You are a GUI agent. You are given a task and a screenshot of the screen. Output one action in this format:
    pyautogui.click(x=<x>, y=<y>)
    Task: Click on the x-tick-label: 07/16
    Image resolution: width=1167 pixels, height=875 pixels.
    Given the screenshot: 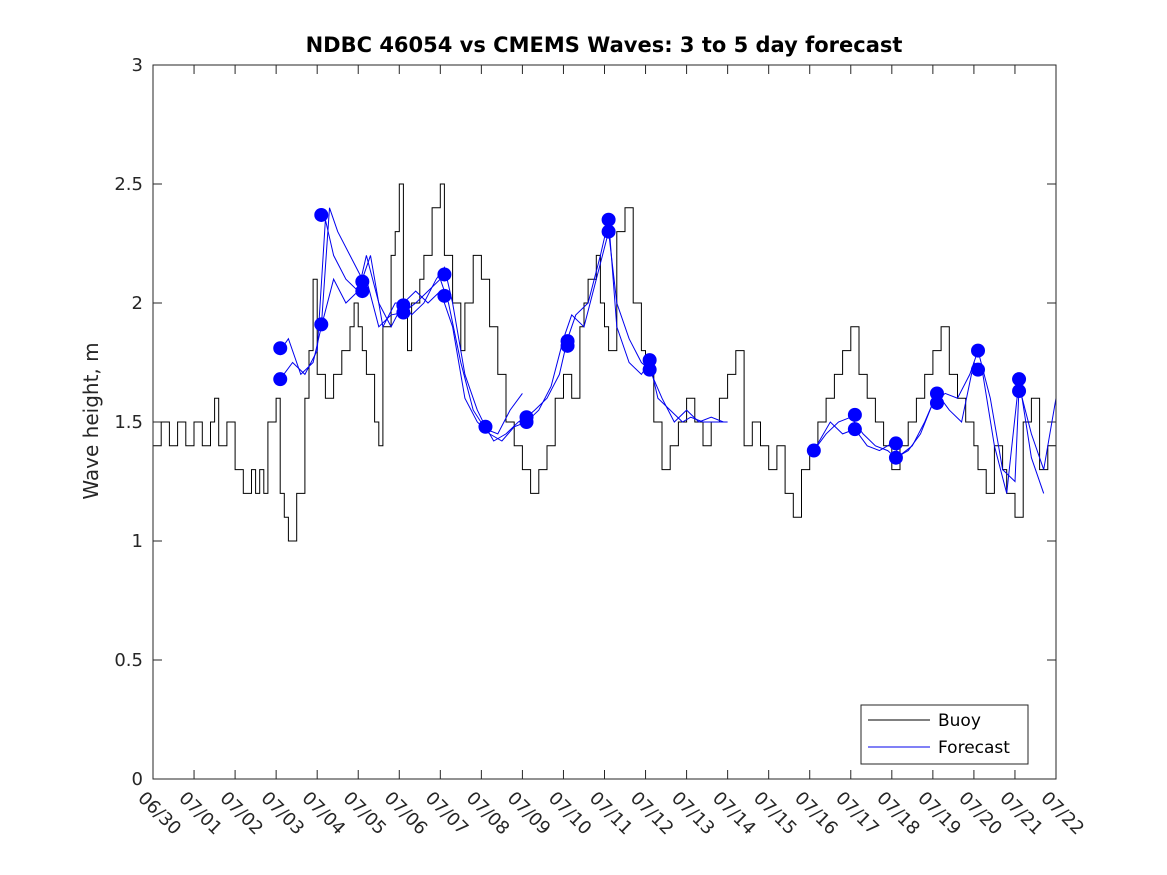 What is the action you would take?
    pyautogui.click(x=816, y=814)
    